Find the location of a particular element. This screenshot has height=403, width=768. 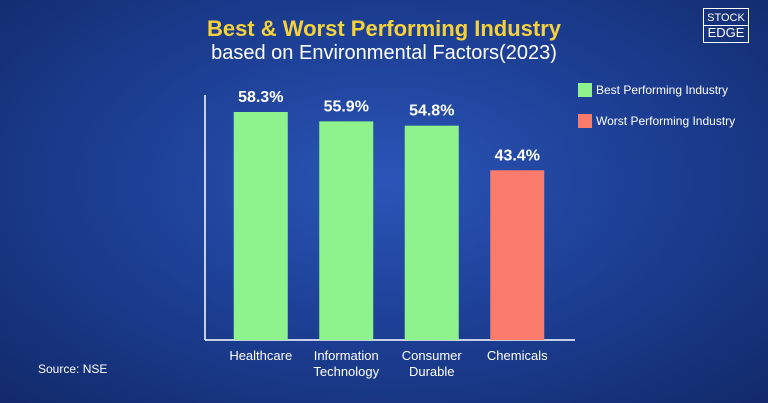

source-note: Source: NSE is located at coordinates (73, 369).